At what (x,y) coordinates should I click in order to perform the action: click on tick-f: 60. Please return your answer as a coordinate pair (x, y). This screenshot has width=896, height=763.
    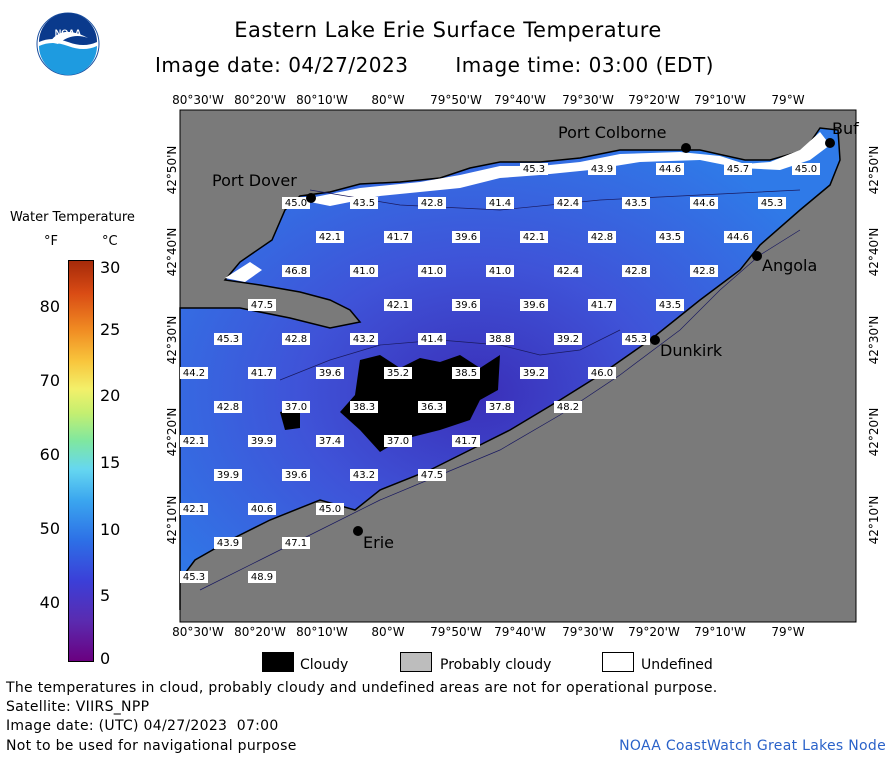
    Looking at the image, I should click on (49, 454).